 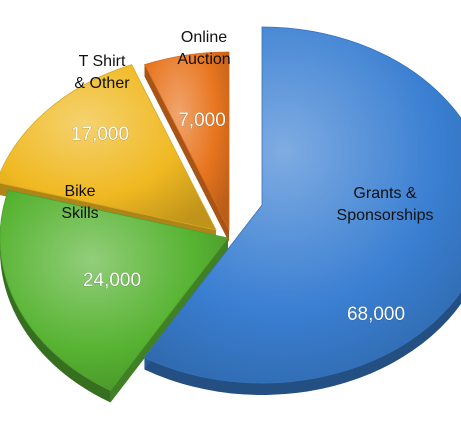 I want to click on slice-label-3: Online Auction, so click(x=203, y=48).